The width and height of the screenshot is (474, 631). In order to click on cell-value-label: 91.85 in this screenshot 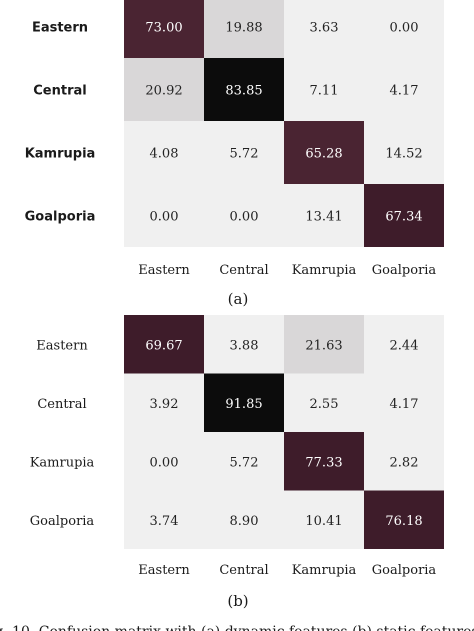, I will do `click(243, 404)`.